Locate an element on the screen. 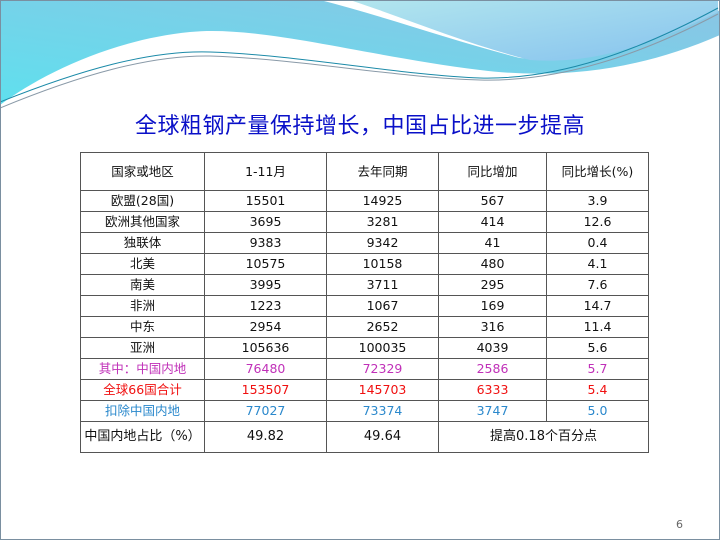  table-cell: 3747 is located at coordinates (492, 411).